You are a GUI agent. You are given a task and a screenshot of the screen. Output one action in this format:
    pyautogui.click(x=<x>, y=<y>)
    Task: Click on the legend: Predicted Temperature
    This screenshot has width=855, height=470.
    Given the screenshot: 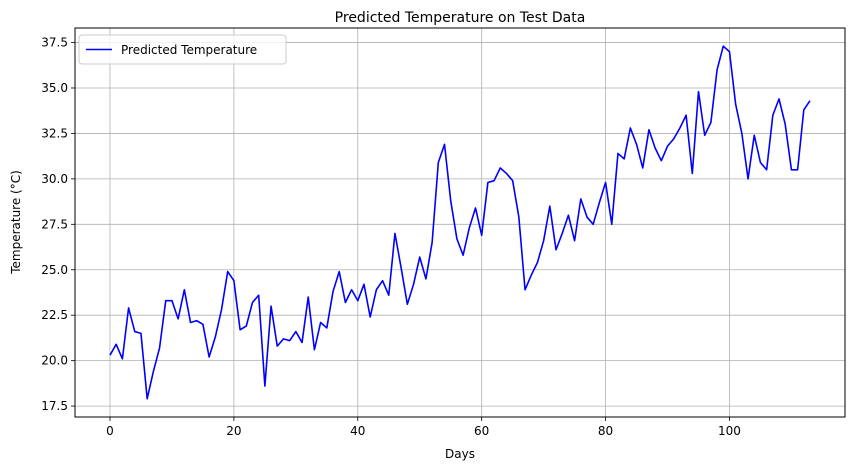 What is the action you would take?
    pyautogui.click(x=182, y=49)
    